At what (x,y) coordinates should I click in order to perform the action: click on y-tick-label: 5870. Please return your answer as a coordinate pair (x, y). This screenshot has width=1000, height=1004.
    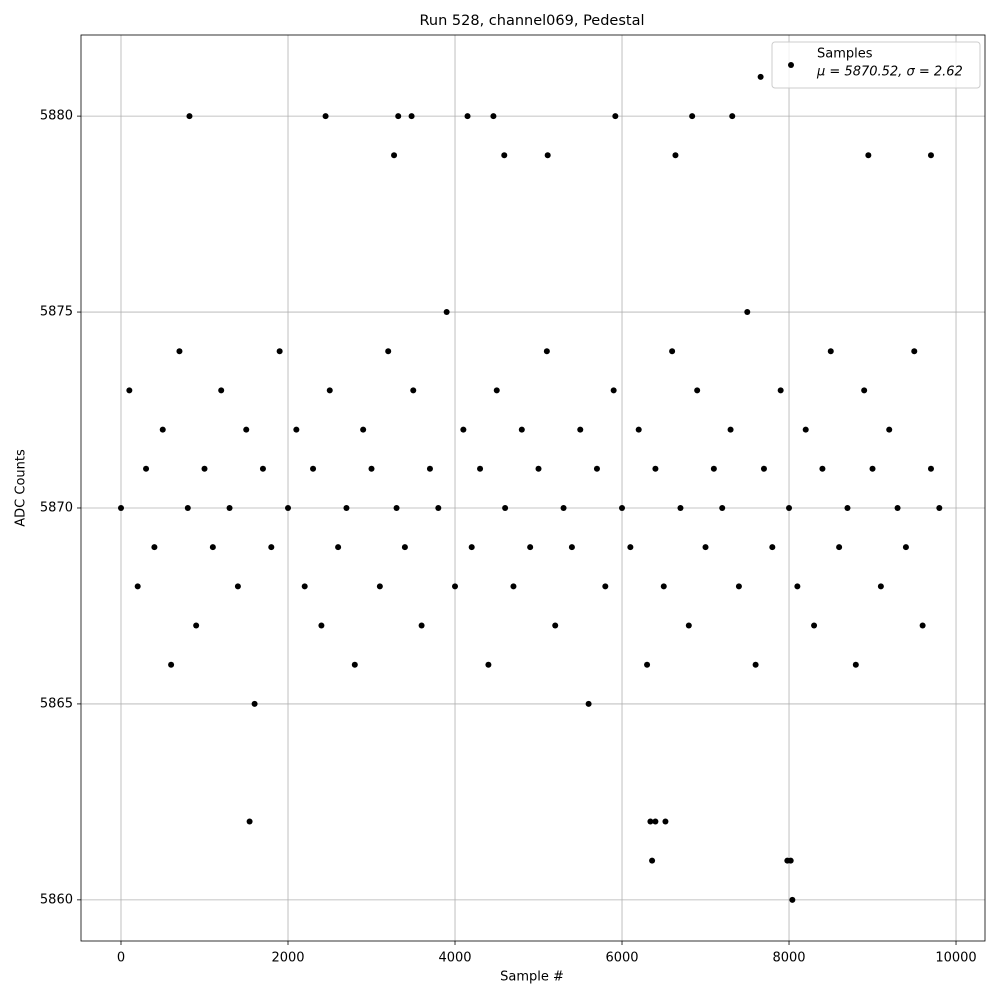
    Looking at the image, I should click on (56, 507).